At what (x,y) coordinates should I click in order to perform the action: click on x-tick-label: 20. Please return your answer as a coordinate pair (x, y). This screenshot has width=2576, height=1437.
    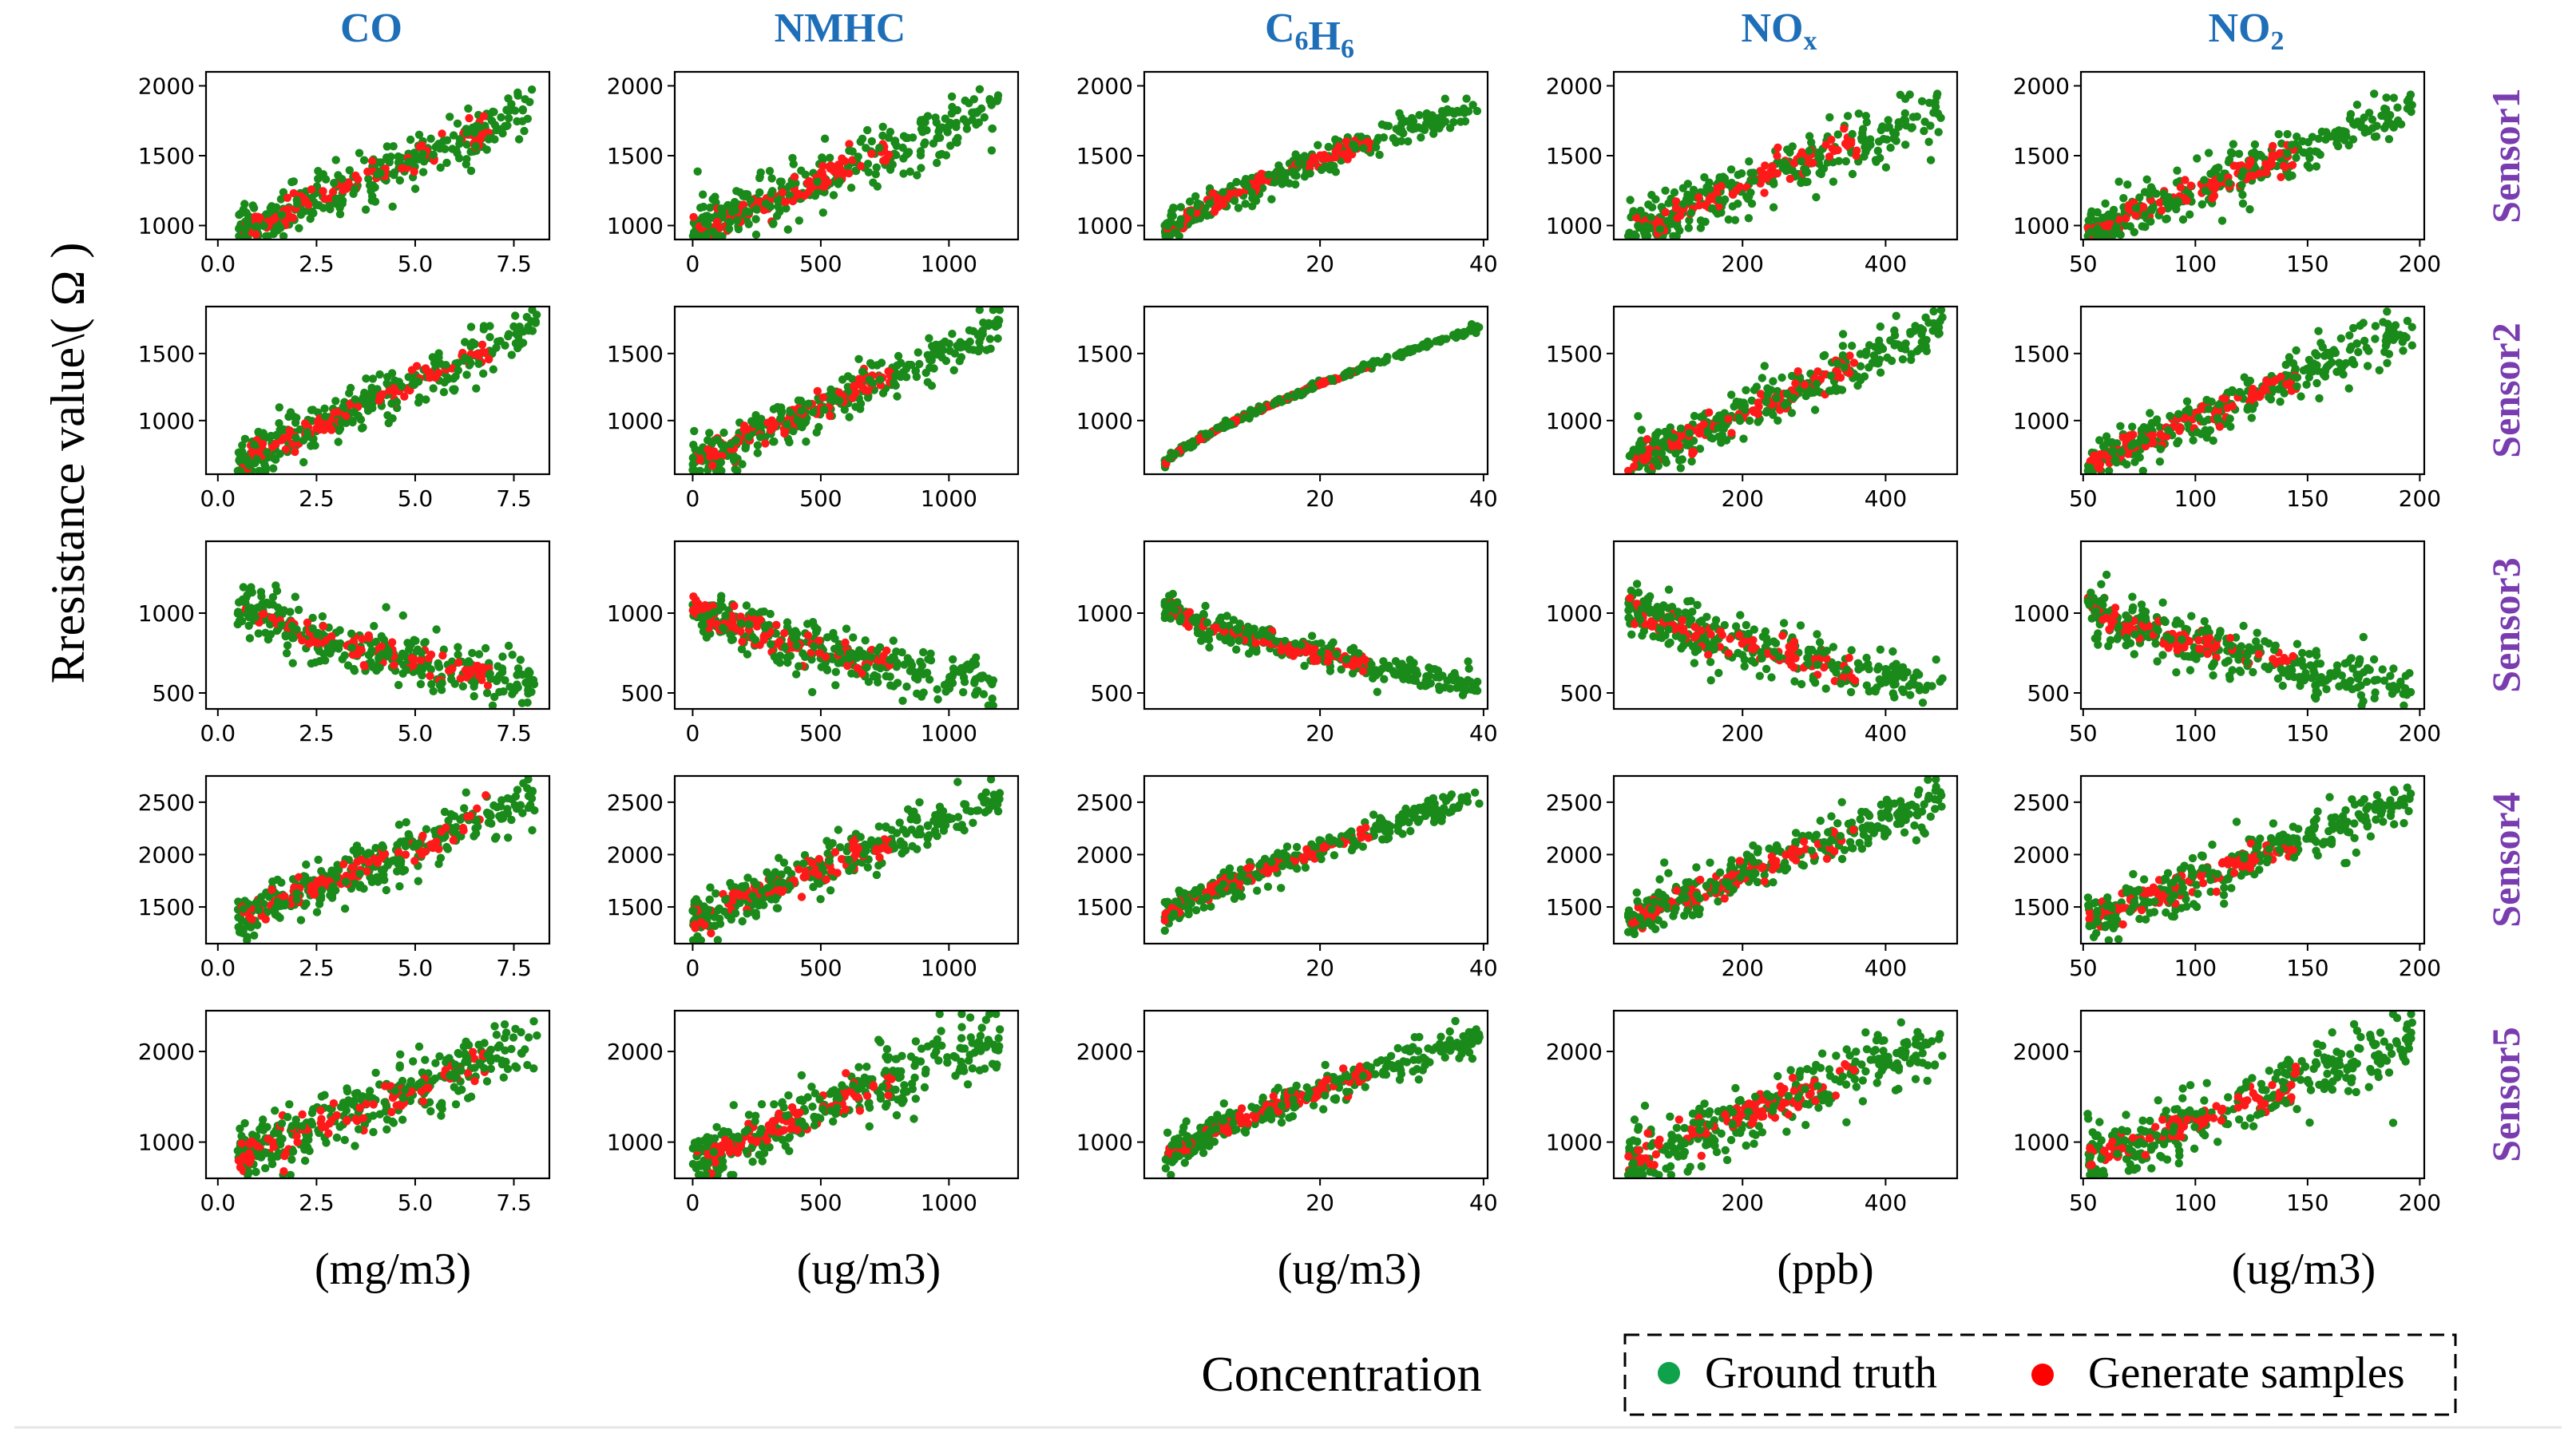
    Looking at the image, I should click on (1320, 264).